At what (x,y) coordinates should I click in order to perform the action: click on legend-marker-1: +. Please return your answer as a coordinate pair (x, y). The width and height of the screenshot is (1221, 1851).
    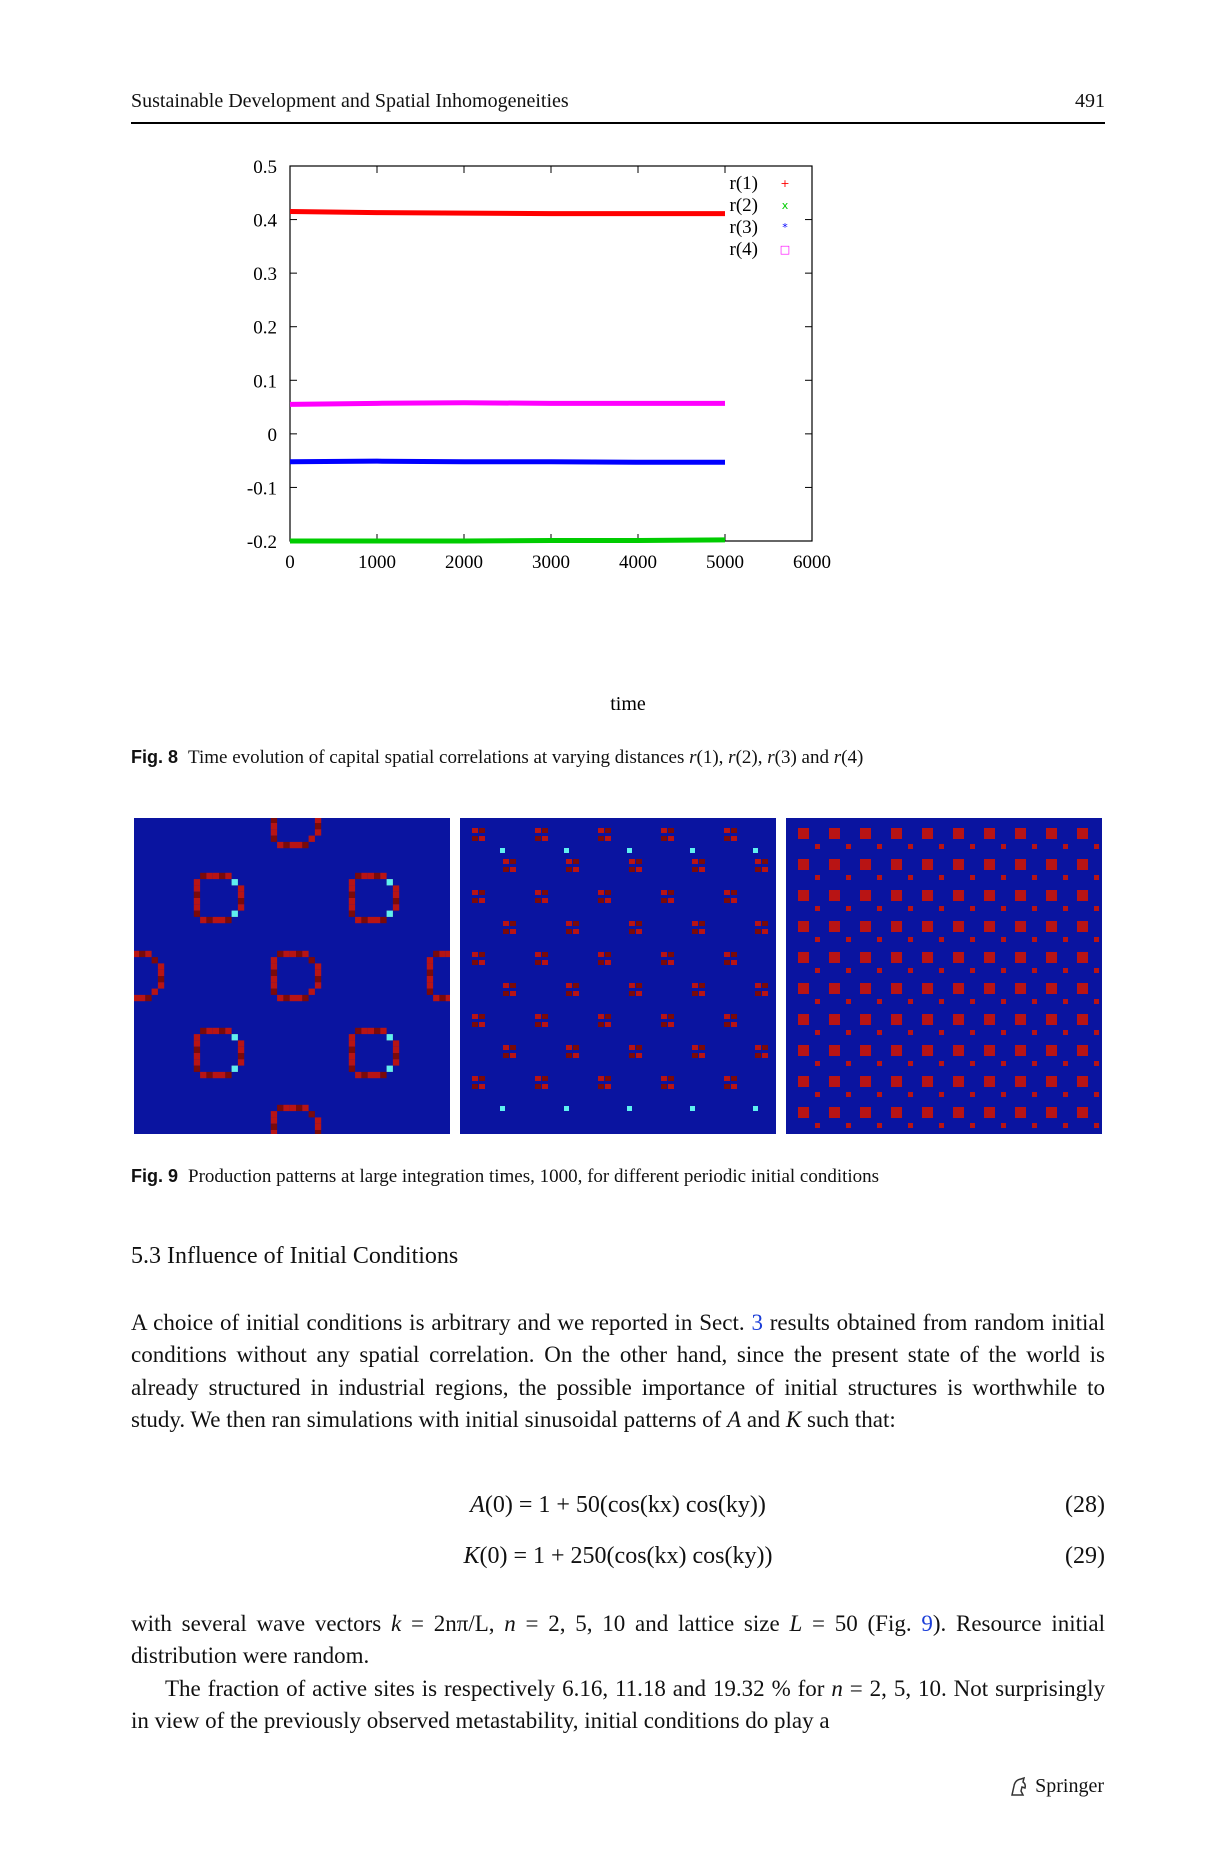
    Looking at the image, I should click on (784, 183).